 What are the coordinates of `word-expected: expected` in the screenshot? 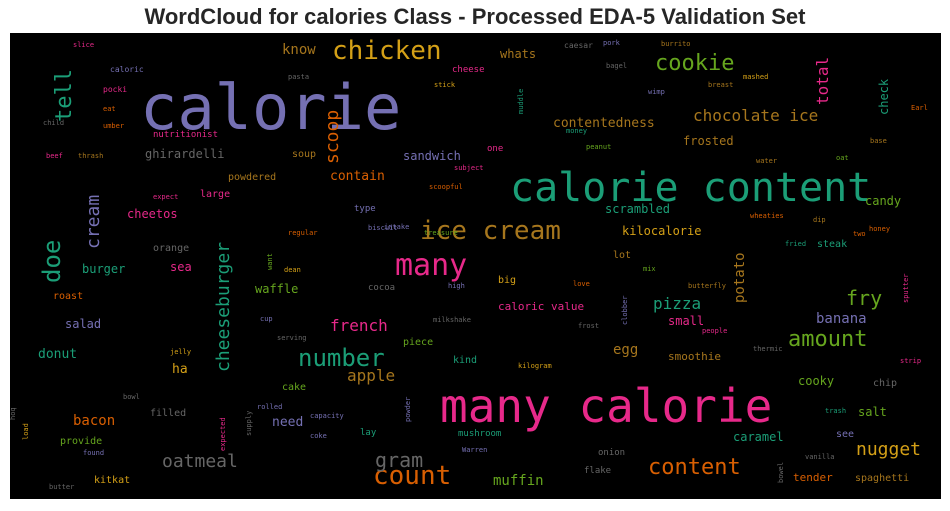 It's located at (223, 434).